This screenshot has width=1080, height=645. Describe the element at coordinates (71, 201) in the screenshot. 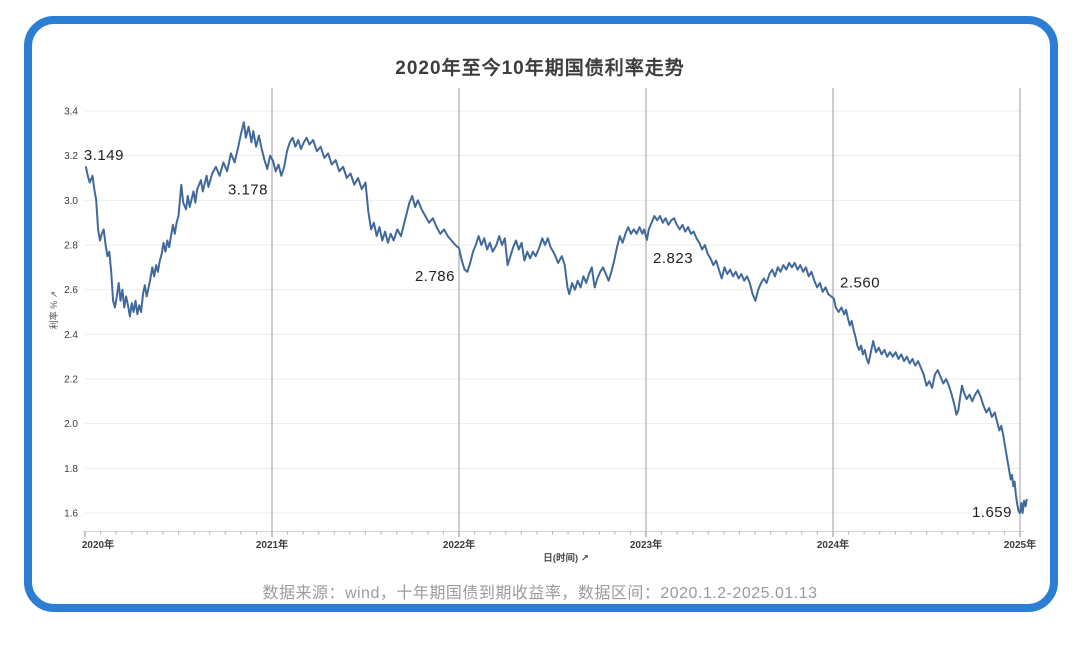

I see `y-tick-label: 3.0` at that location.